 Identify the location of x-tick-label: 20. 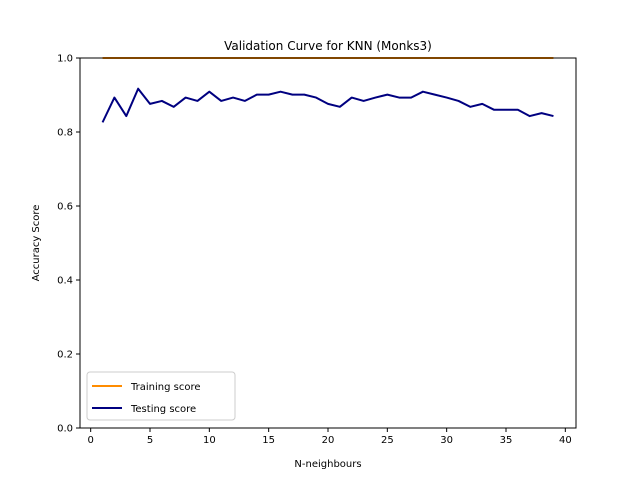
(328, 440).